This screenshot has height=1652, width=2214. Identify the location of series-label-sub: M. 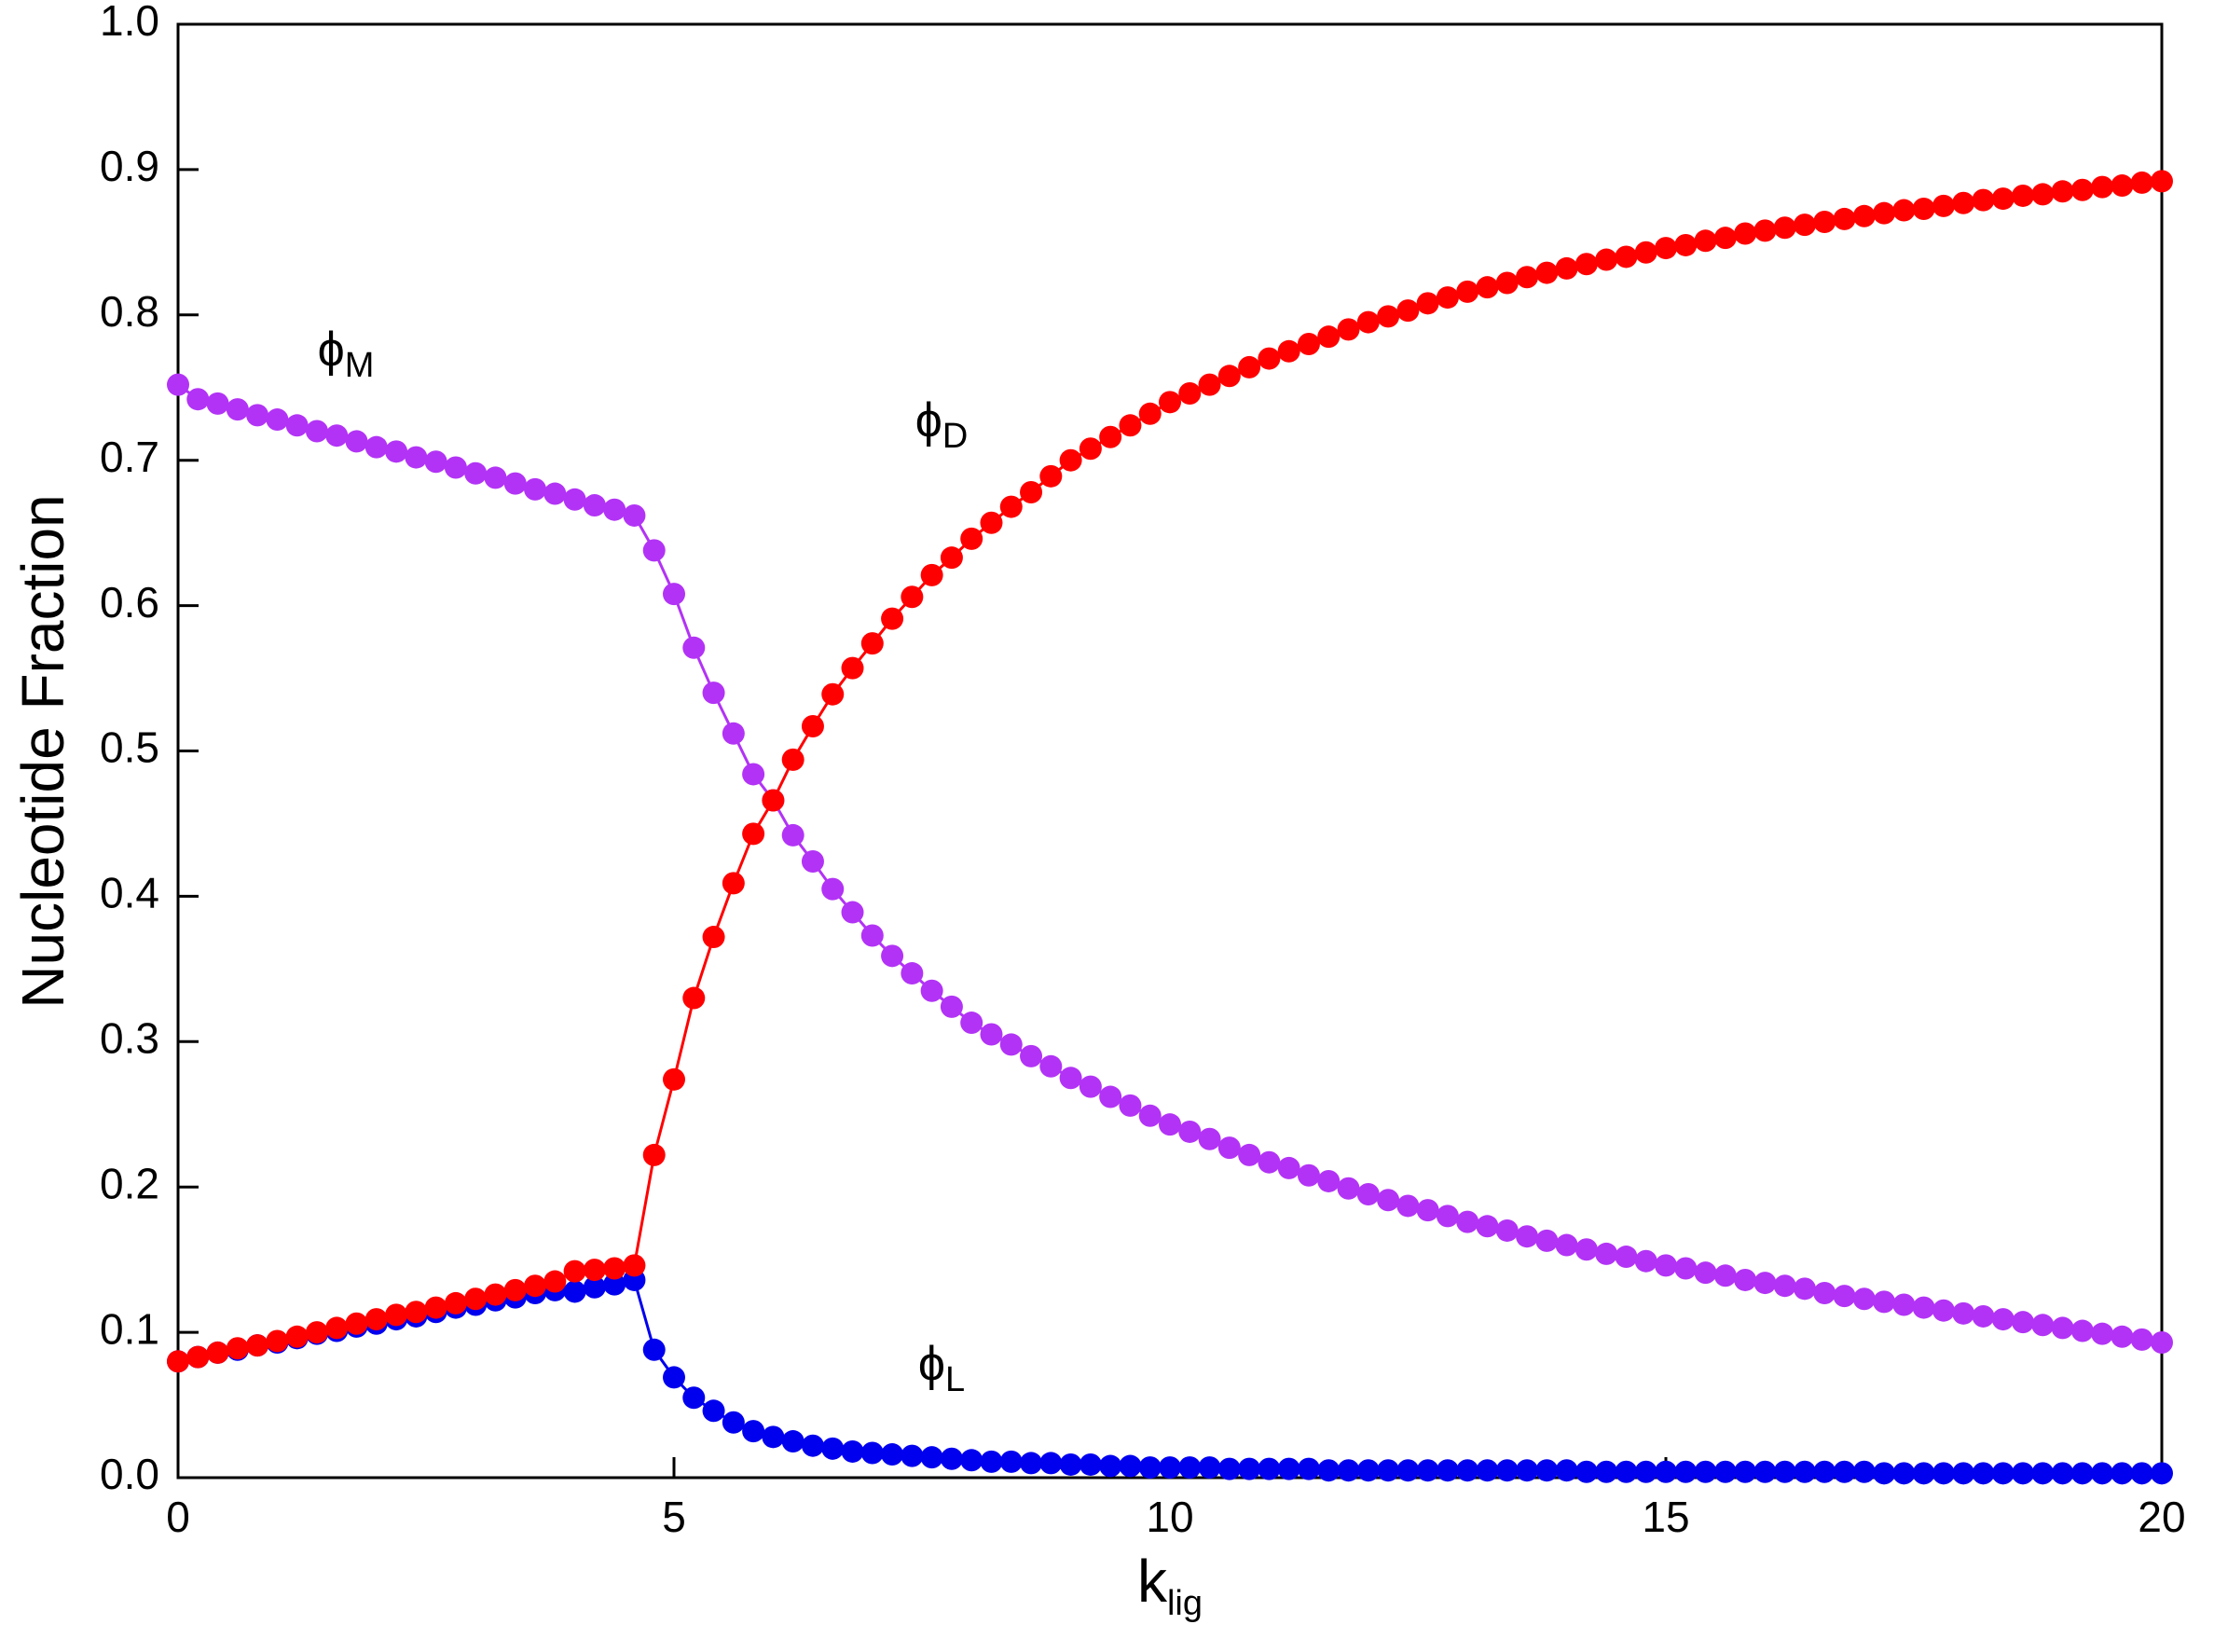
(360, 366).